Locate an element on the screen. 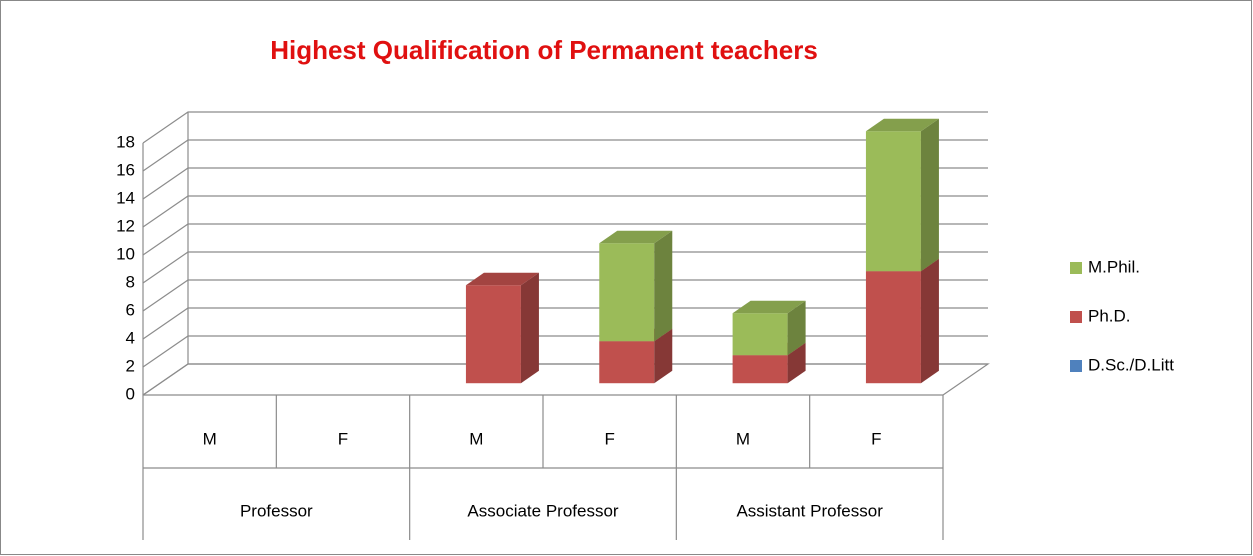 The image size is (1253, 556). legend-label: Ph.D. is located at coordinates (1109, 315).